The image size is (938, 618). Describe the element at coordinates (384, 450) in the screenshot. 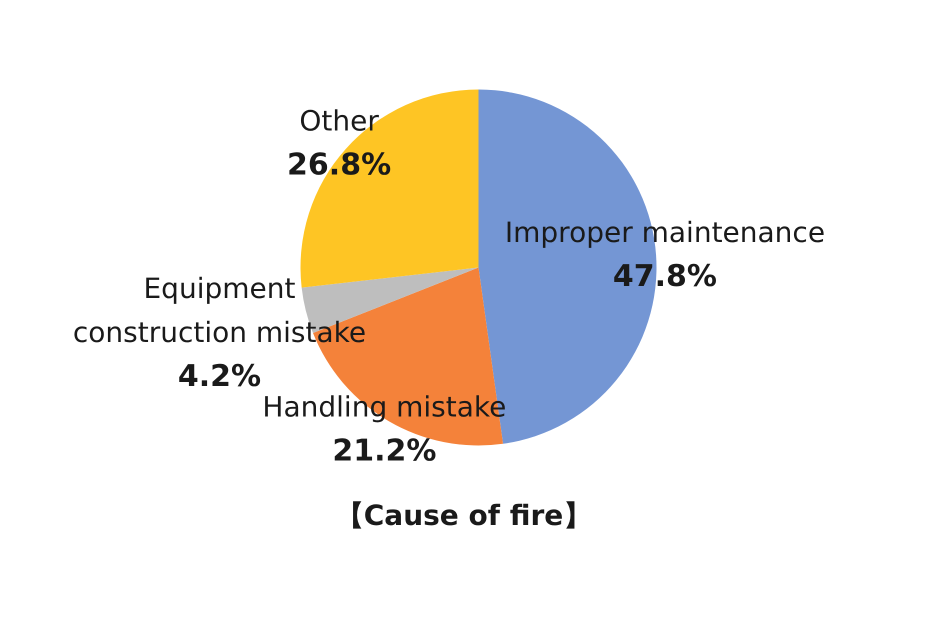

I see `data-label: 21.2%` at that location.